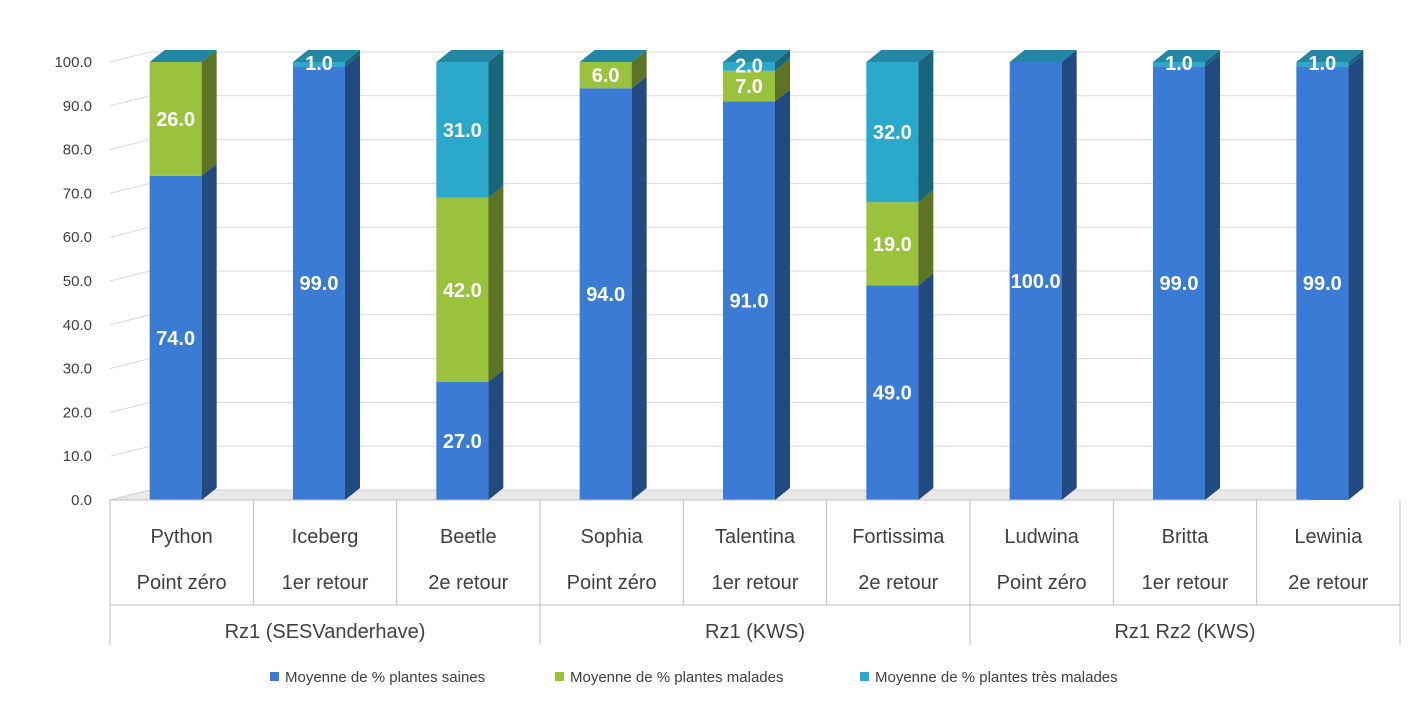  I want to click on y-tick-label: 20.0, so click(77, 412).